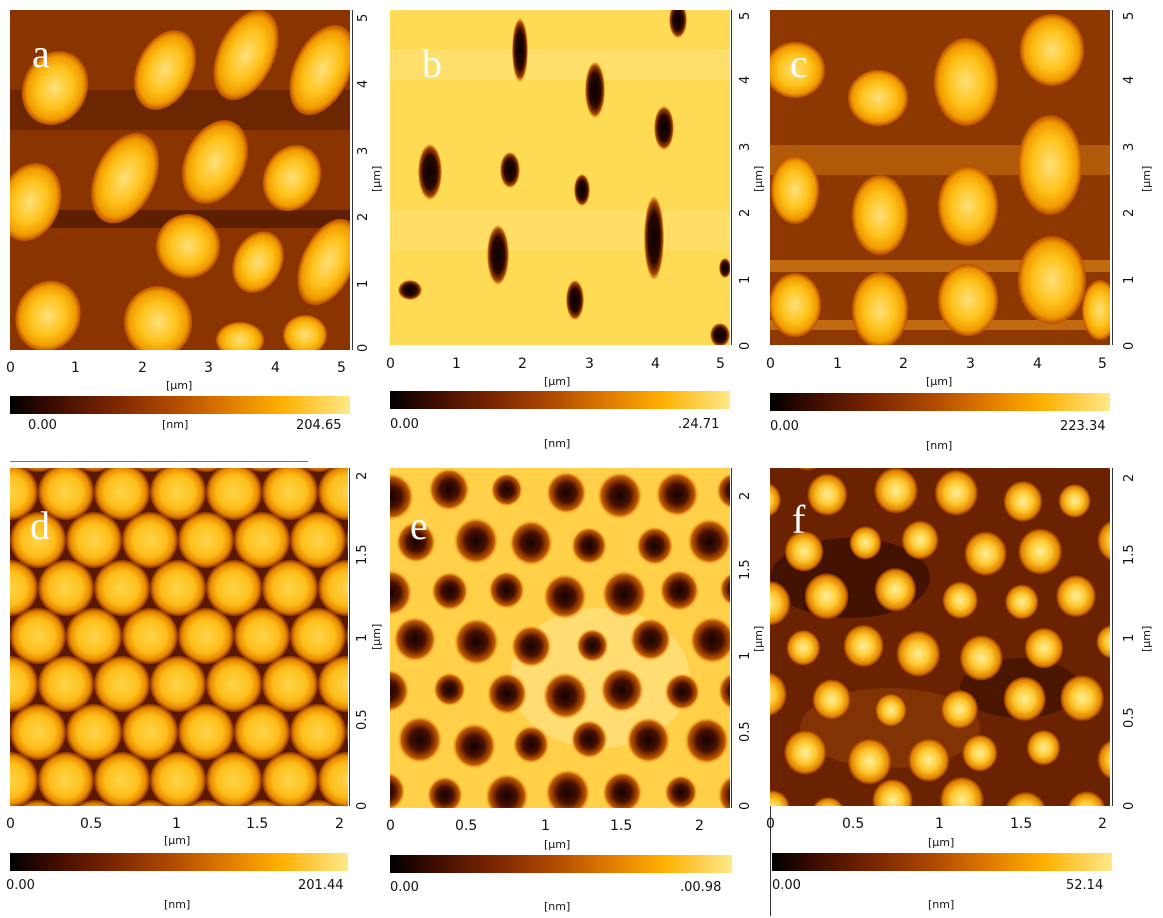  I want to click on x-tick-b-4: 4, so click(655, 364).